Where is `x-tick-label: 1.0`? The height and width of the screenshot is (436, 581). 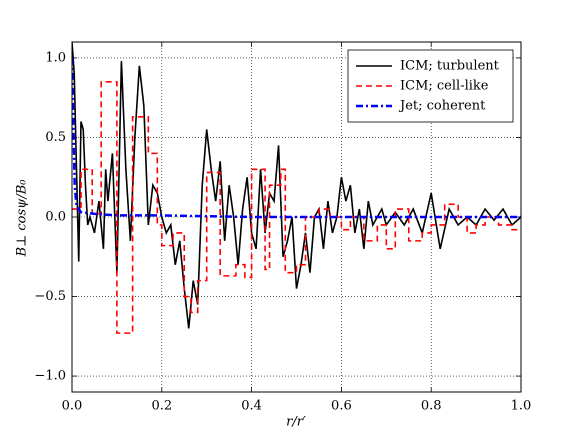
x-tick-label: 1.0 is located at coordinates (521, 406).